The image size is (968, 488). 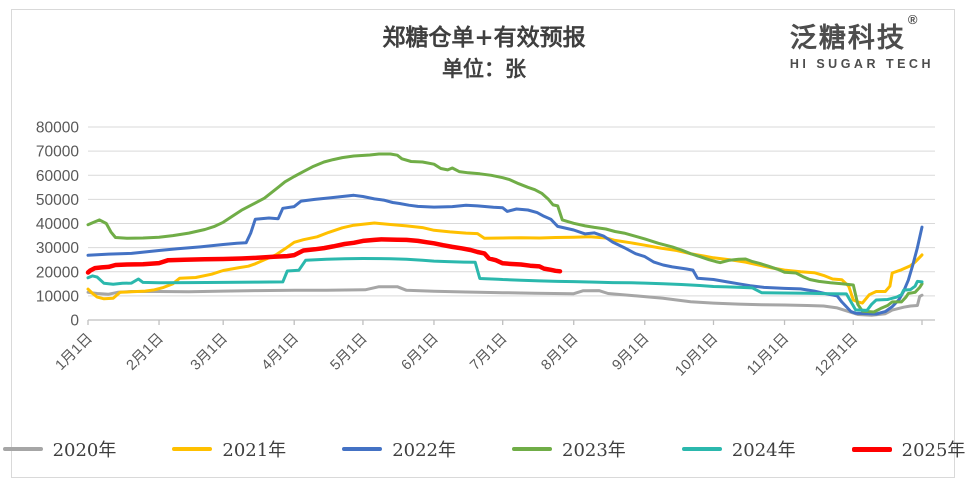 What do you see at coordinates (74, 321) in the screenshot?
I see `y-axis-tick-label: 0` at bounding box center [74, 321].